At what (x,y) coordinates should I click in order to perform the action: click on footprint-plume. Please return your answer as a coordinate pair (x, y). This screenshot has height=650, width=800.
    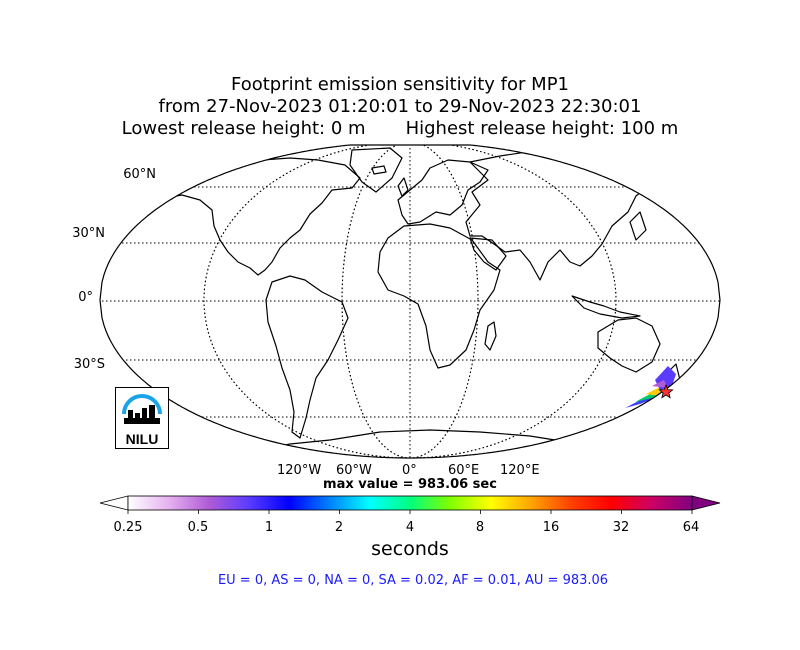
    Looking at the image, I should click on (650, 387).